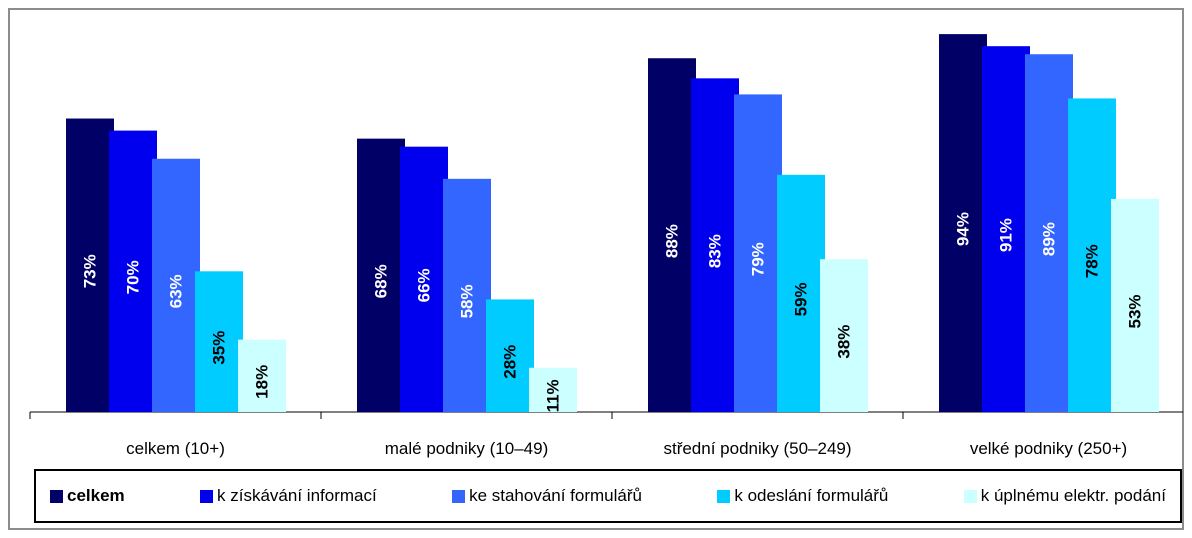  Describe the element at coordinates (510, 362) in the screenshot. I see `data-label: 28%` at that location.